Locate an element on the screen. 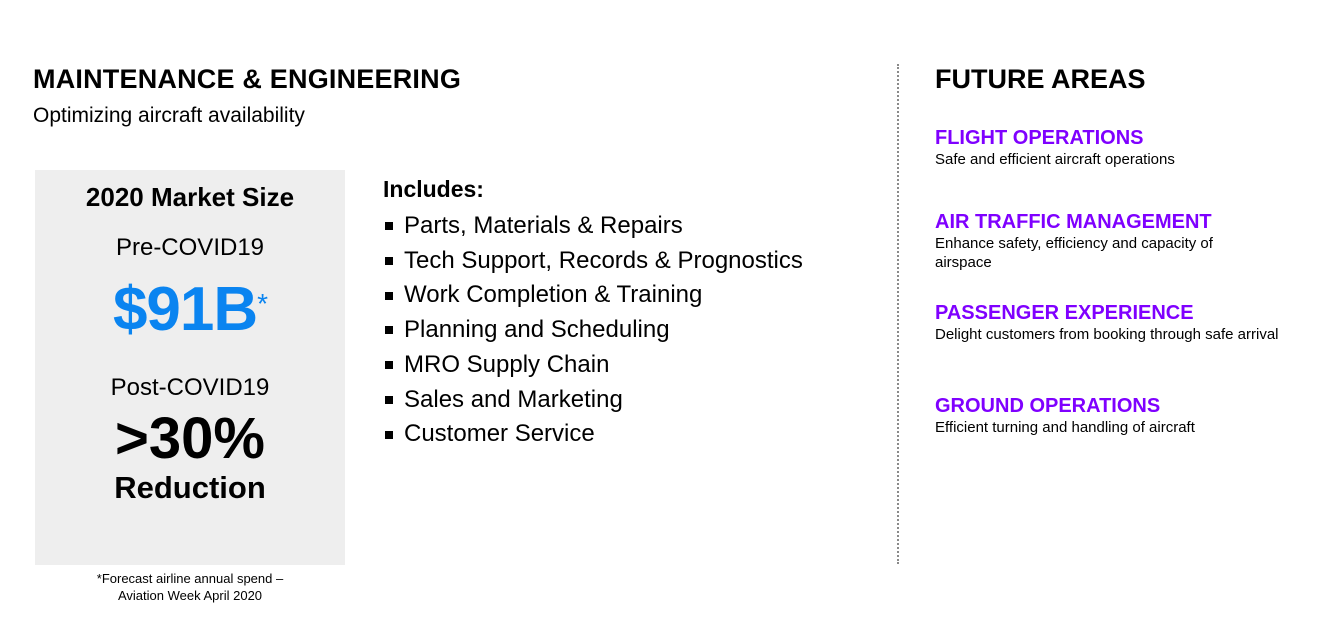 This screenshot has width=1320, height=619. pre-covid-label: Pre-COVID19 is located at coordinates (190, 247).